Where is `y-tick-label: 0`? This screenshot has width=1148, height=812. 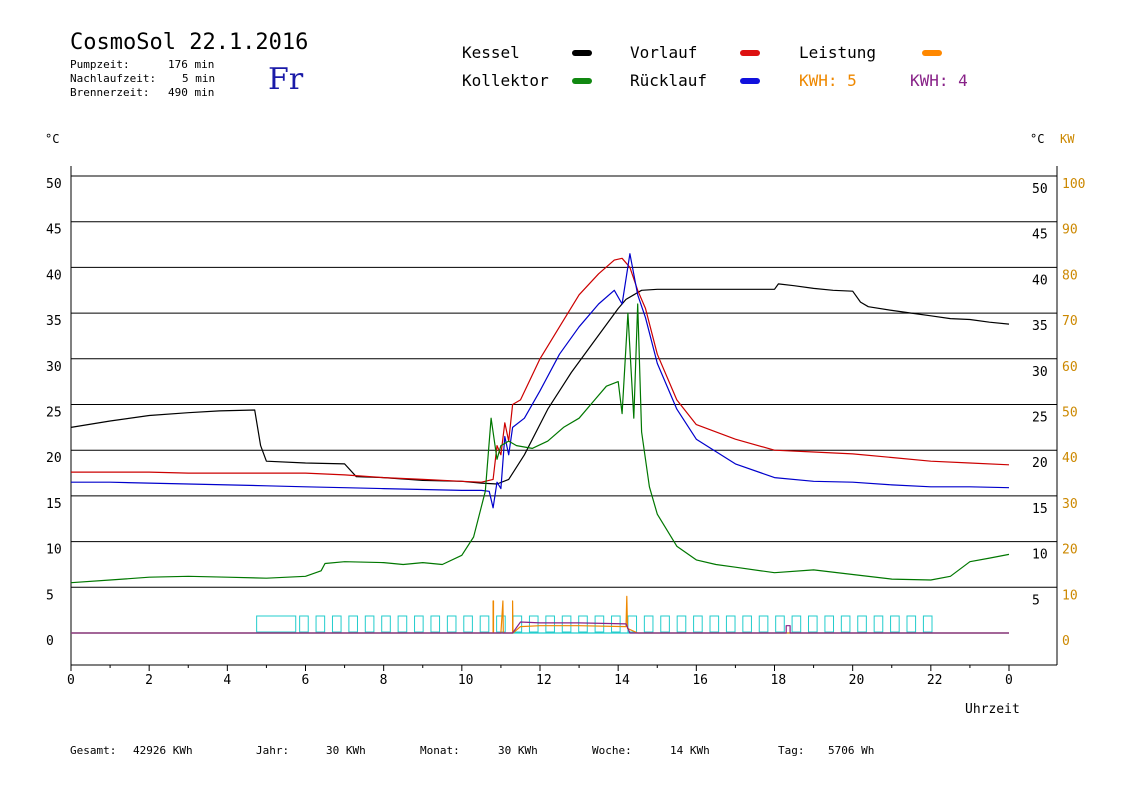
y-tick-label: 0 is located at coordinates (50, 641).